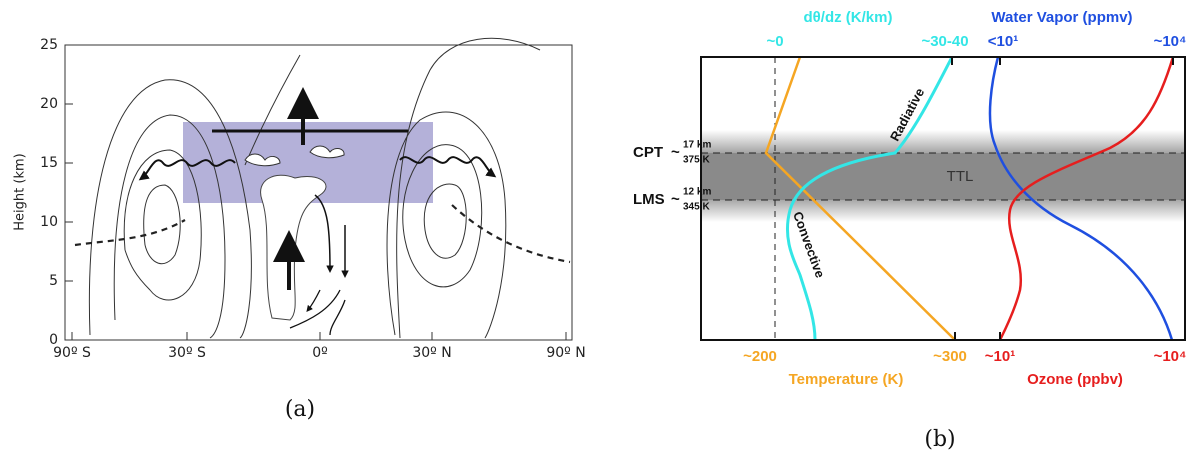 This screenshot has width=1195, height=457. What do you see at coordinates (431, 353) in the screenshot?
I see `x-tick-label: 30º N` at bounding box center [431, 353].